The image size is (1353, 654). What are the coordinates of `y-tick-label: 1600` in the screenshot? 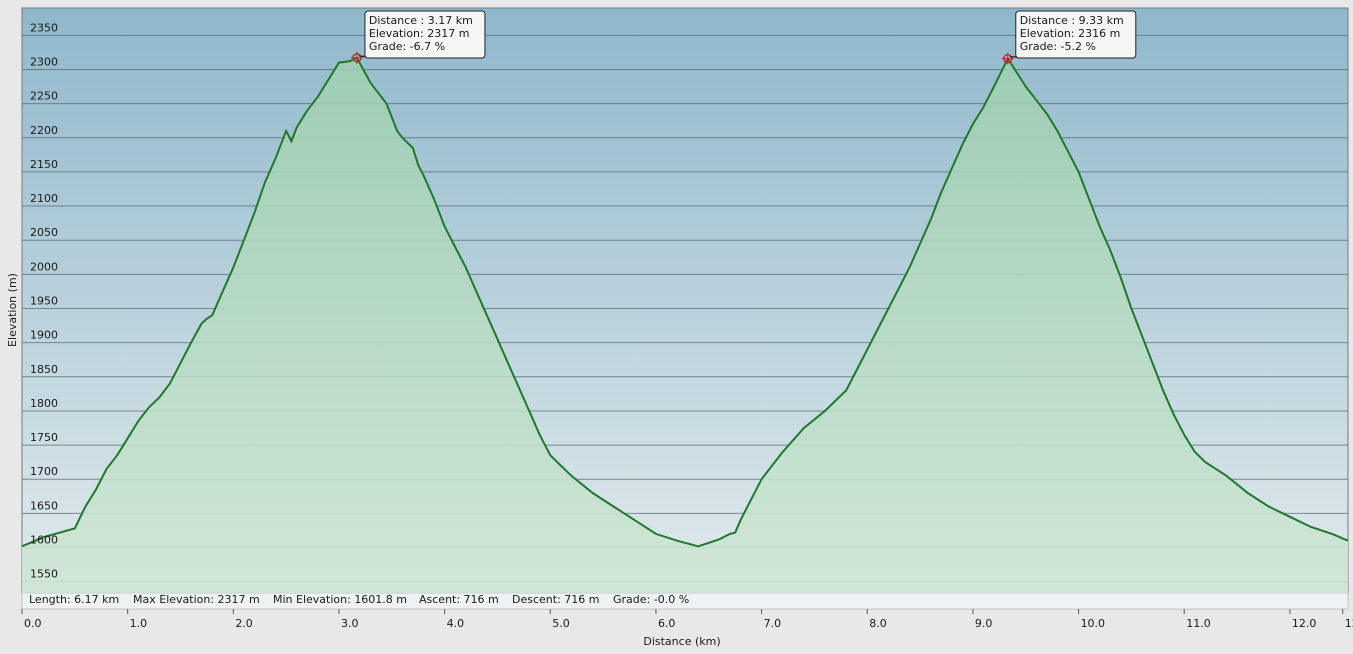 It's located at (44, 540).